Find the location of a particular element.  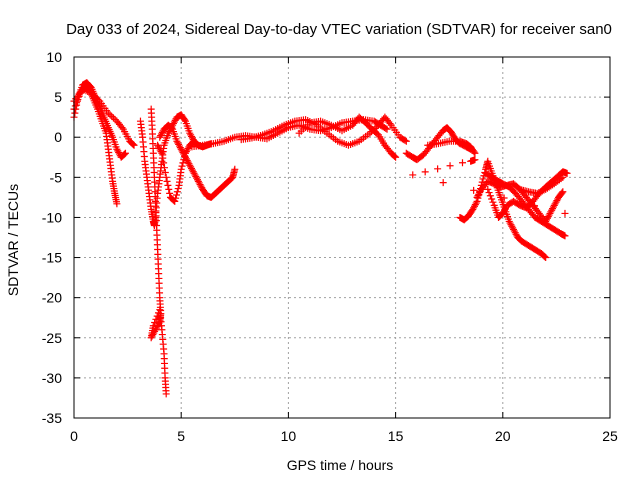

series-track-q is located at coordinates (541, 185).